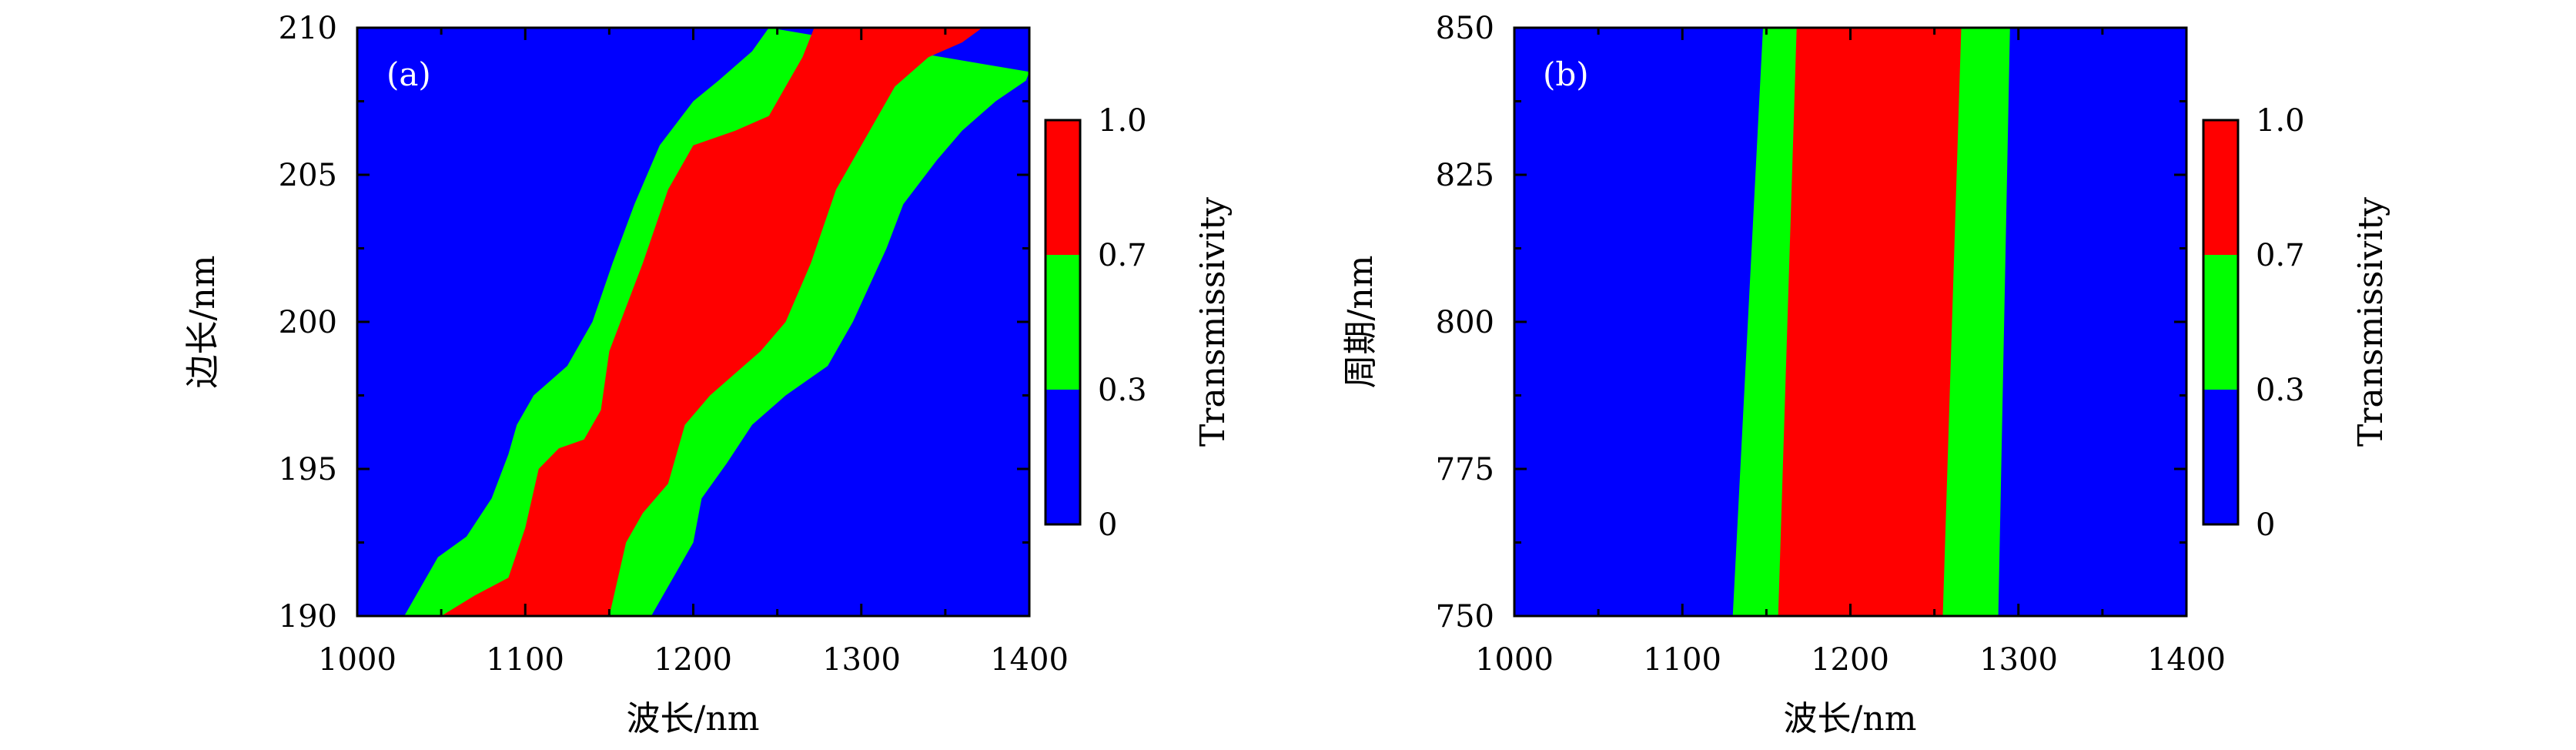  Describe the element at coordinates (1123, 121) in the screenshot. I see `panel-a-colorbar-tick-3: 1.0` at that location.